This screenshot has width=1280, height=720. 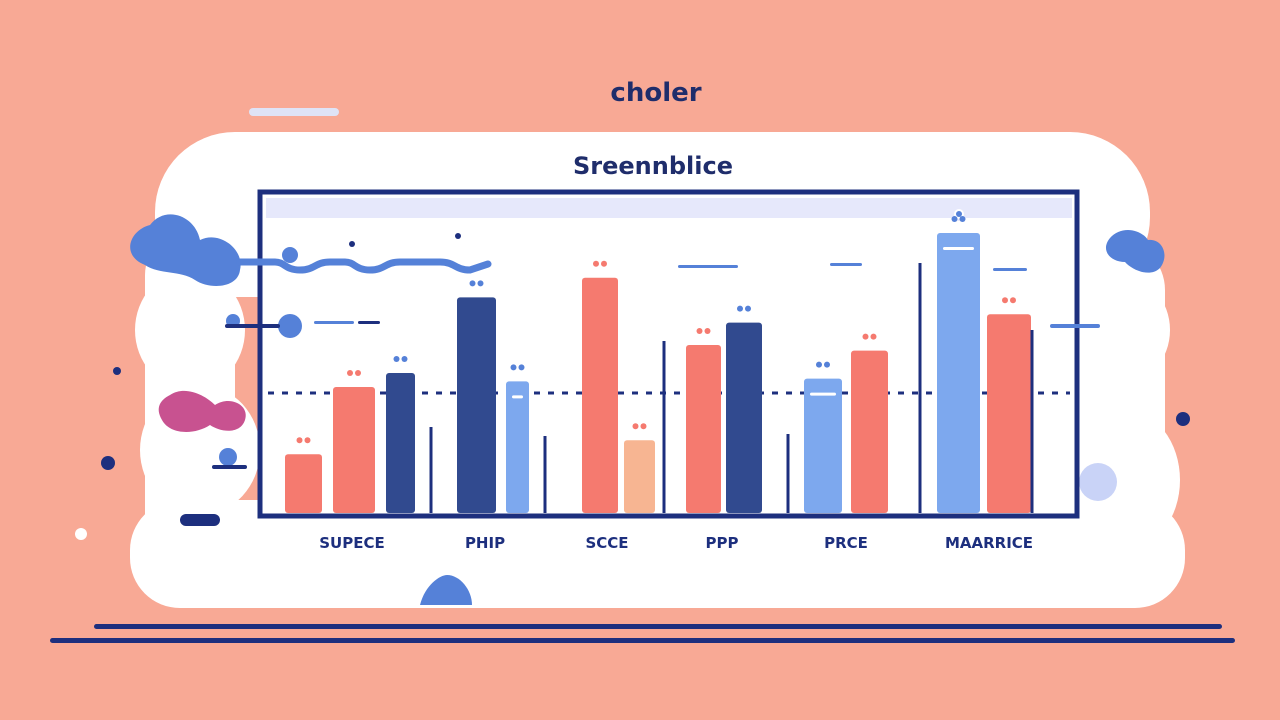 I want to click on category-label: SCCE, so click(x=606, y=543).